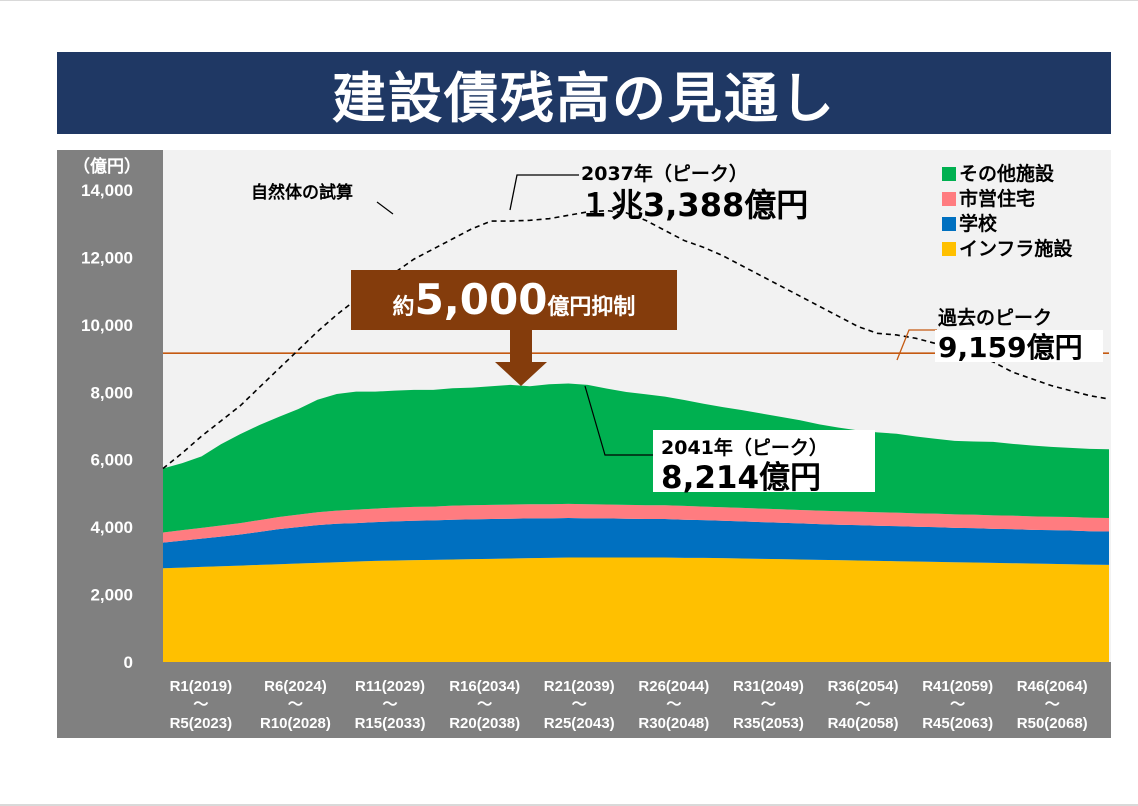  Describe the element at coordinates (1010, 347) in the screenshot. I see `past-peak-label-line2: 9,159億円` at that location.